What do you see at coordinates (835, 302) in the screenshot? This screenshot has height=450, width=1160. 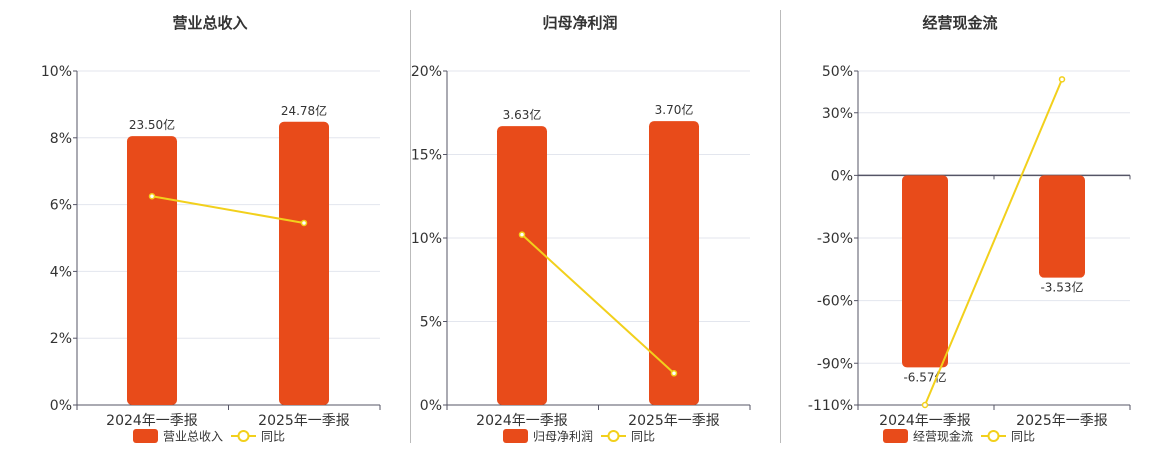 I see `y-tick-label: -60%` at bounding box center [835, 302].